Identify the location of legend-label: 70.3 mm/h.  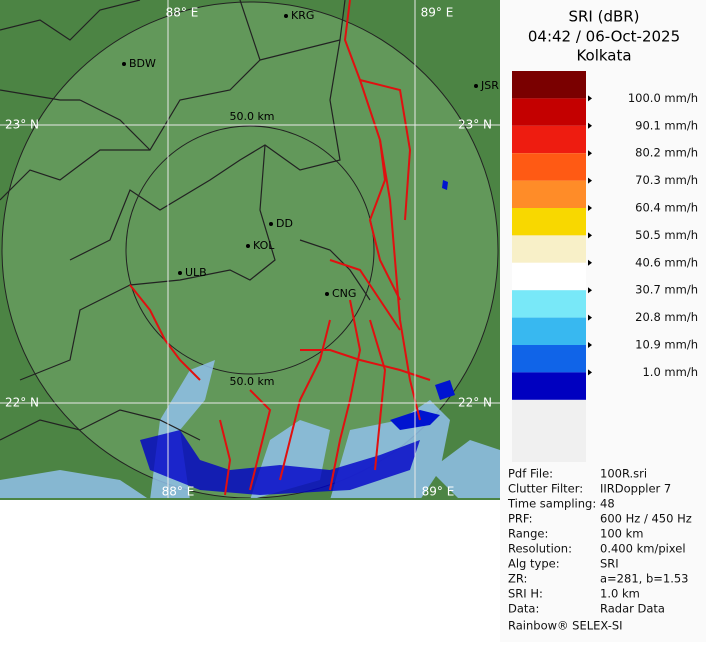
(666, 180).